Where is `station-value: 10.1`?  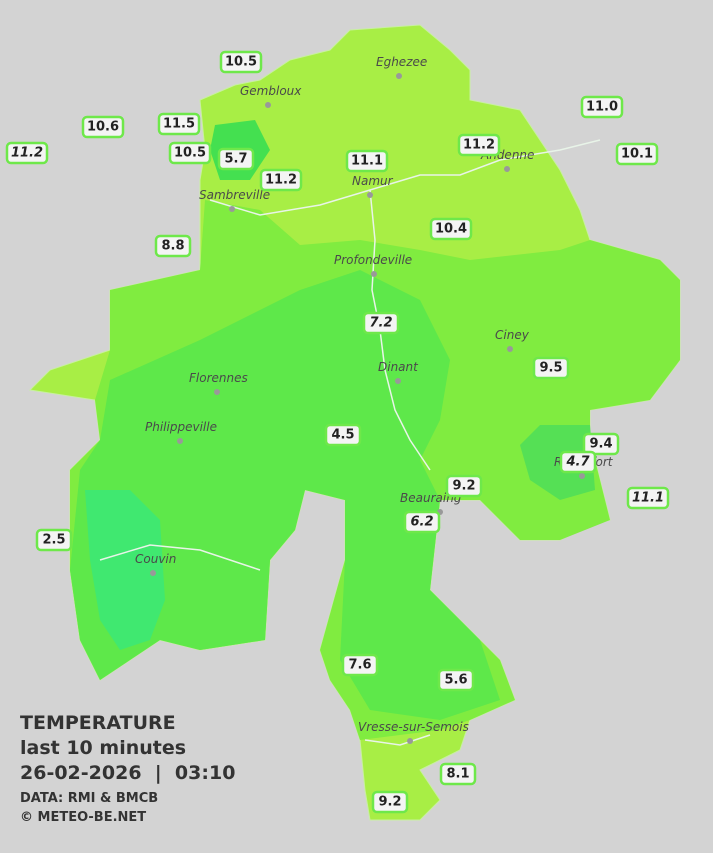
station-value: 10.1 is located at coordinates (637, 154).